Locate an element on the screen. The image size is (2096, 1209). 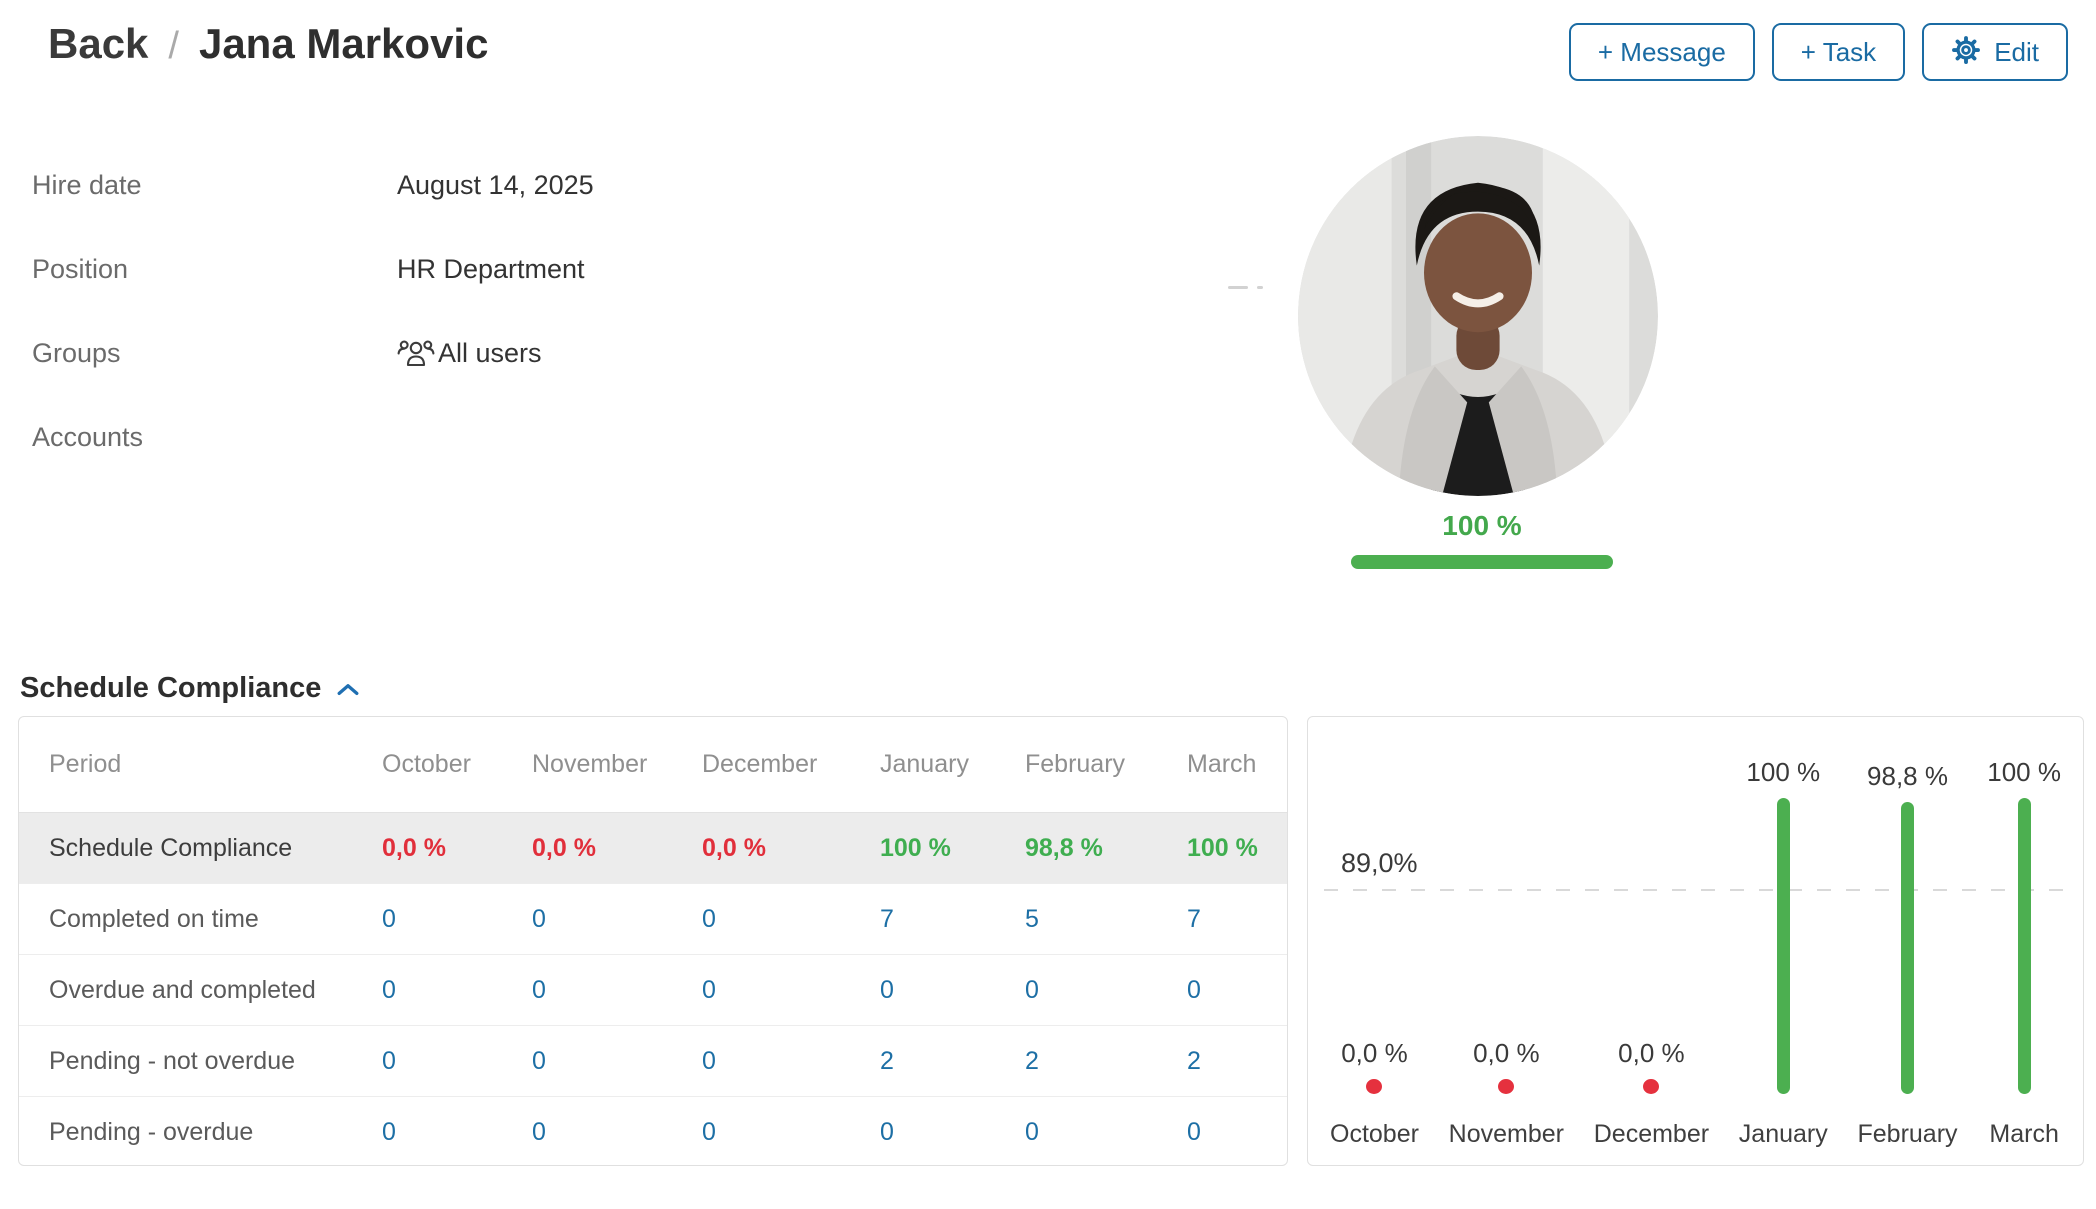
column-header-october: October is located at coordinates (426, 764).